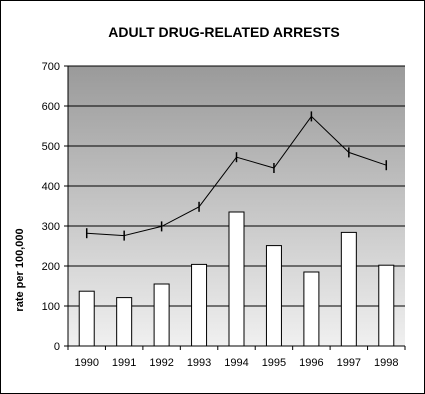  What do you see at coordinates (51, 107) in the screenshot?
I see `y-tick-label: 600` at bounding box center [51, 107].